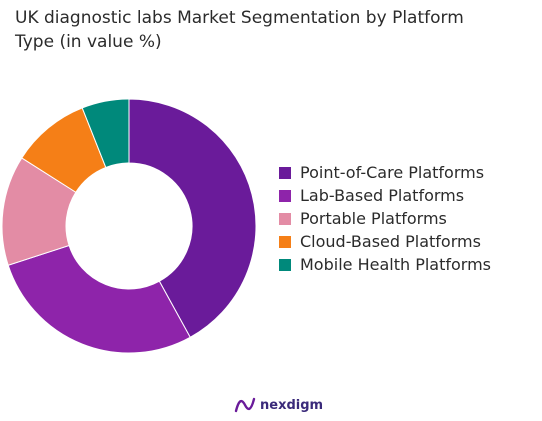 The height and width of the screenshot is (421, 542). I want to click on legend-item: Point-of-Care Platforms, so click(385, 172).